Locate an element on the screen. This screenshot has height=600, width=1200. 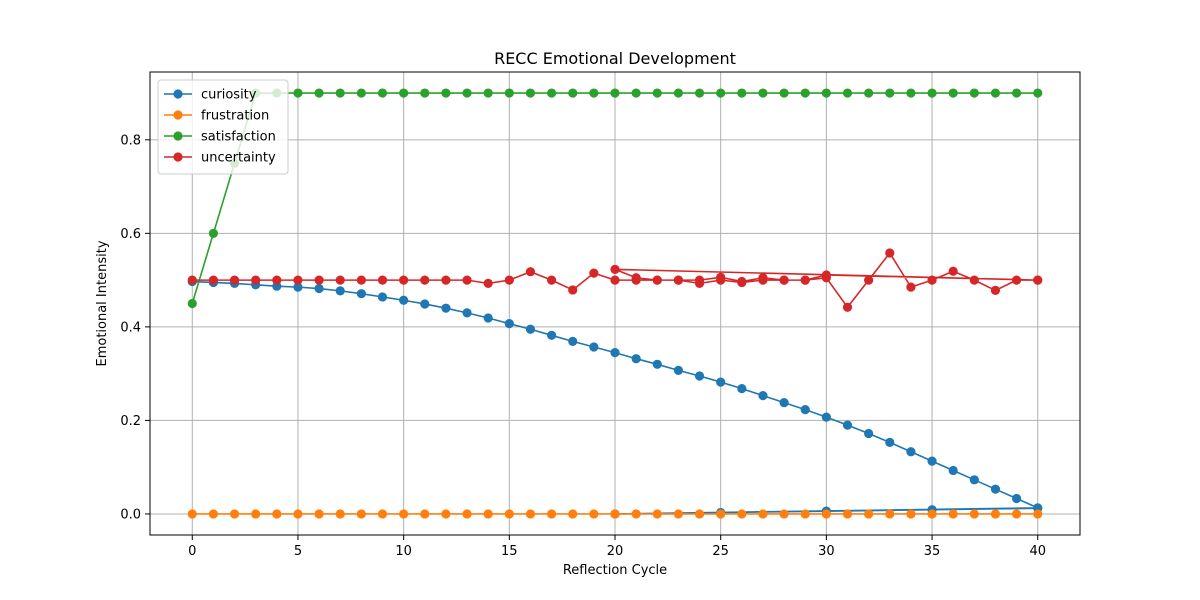
series-uncertainty is located at coordinates (615, 280).